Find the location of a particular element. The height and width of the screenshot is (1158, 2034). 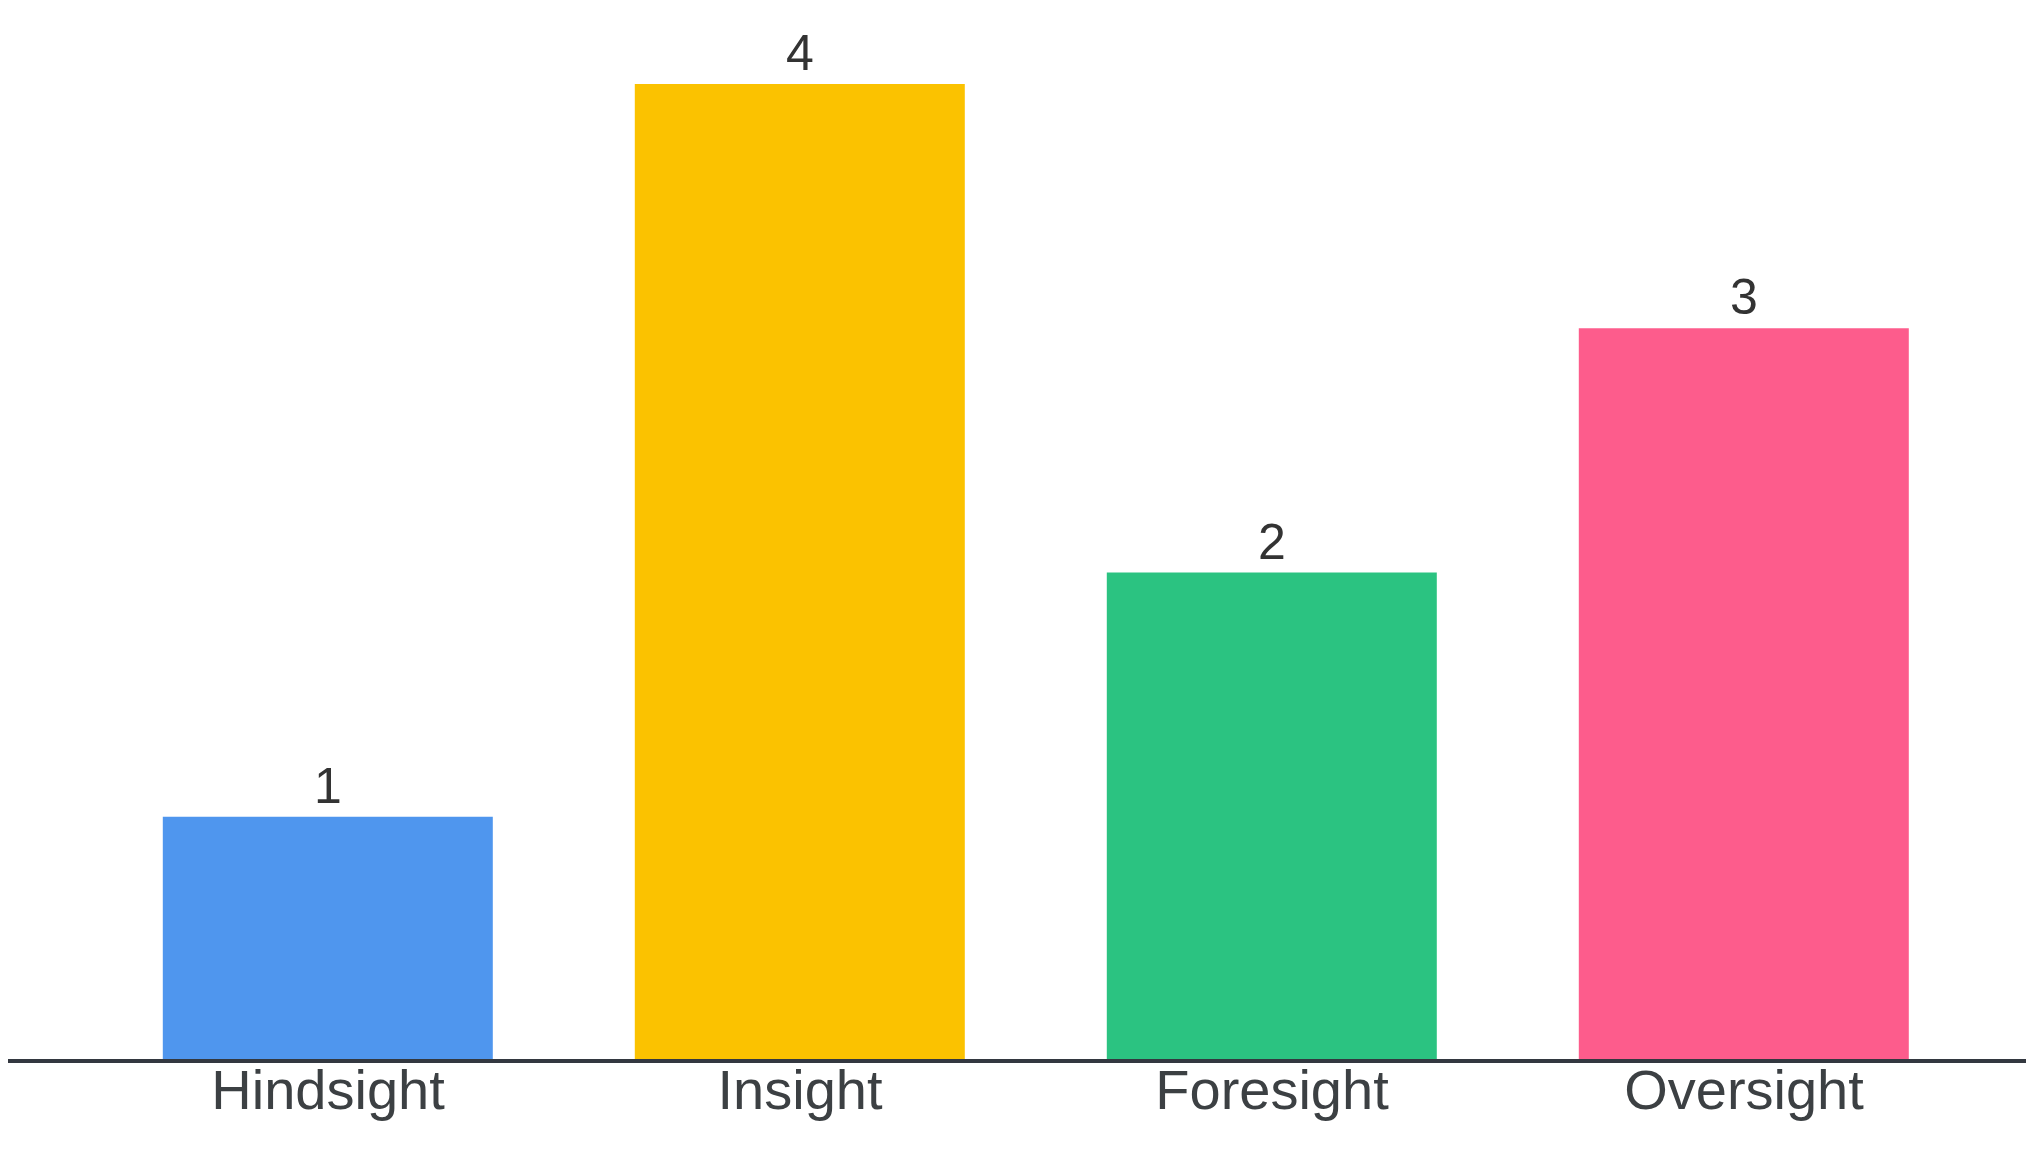

x-tick-label: Oversight is located at coordinates (1744, 1089).